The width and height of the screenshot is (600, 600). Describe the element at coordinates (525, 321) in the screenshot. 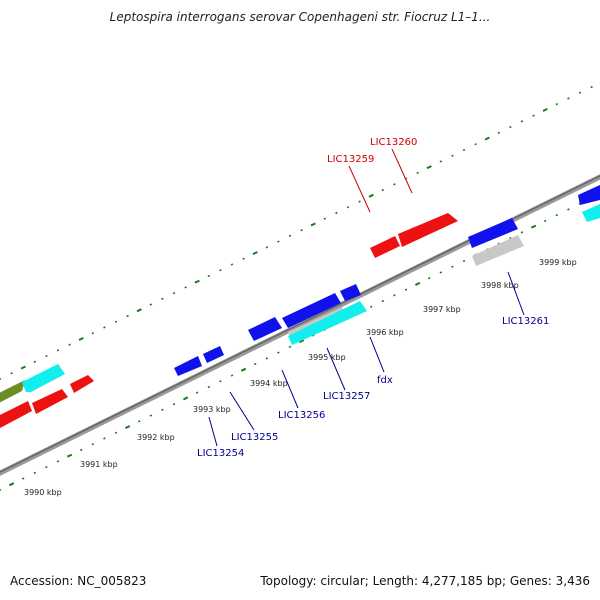

I see `gene-label-lic13261: LIC13261` at that location.